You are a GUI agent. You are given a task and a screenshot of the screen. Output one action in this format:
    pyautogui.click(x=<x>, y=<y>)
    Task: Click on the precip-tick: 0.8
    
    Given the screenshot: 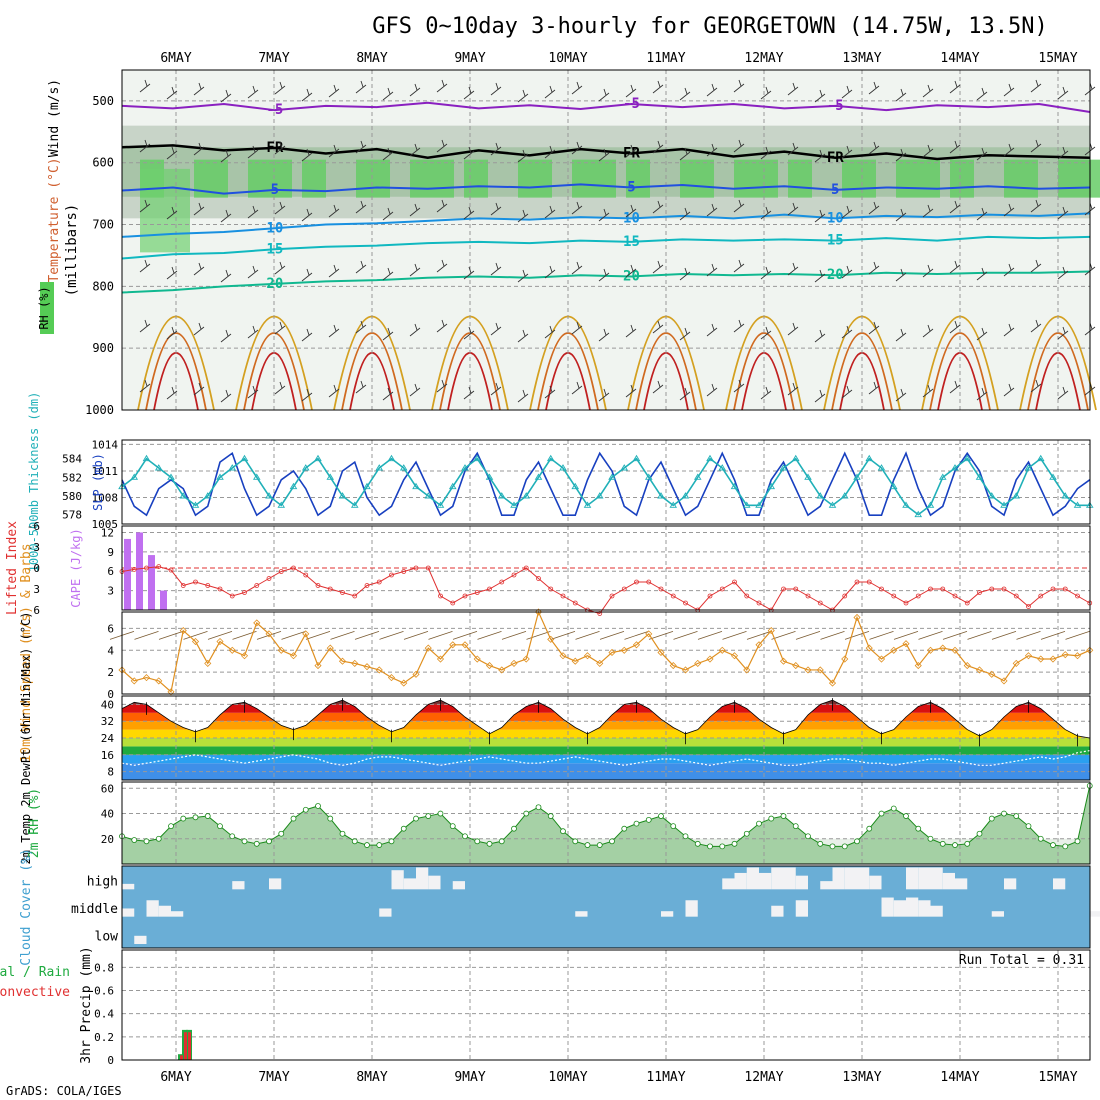 What is the action you would take?
    pyautogui.click(x=104, y=967)
    